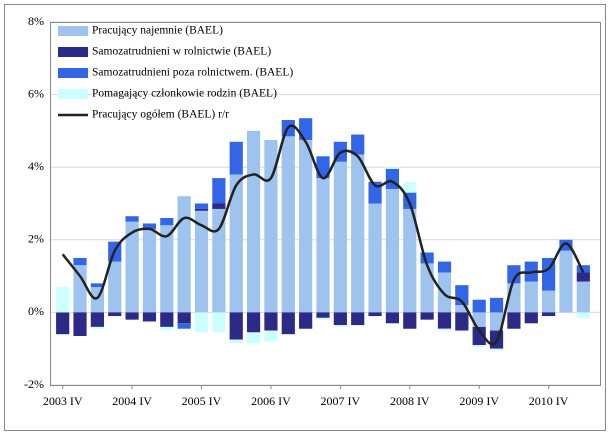 Image resolution: width=611 pixels, height=436 pixels. What do you see at coordinates (34, 384) in the screenshot?
I see `y-tick-label: -2%` at bounding box center [34, 384].